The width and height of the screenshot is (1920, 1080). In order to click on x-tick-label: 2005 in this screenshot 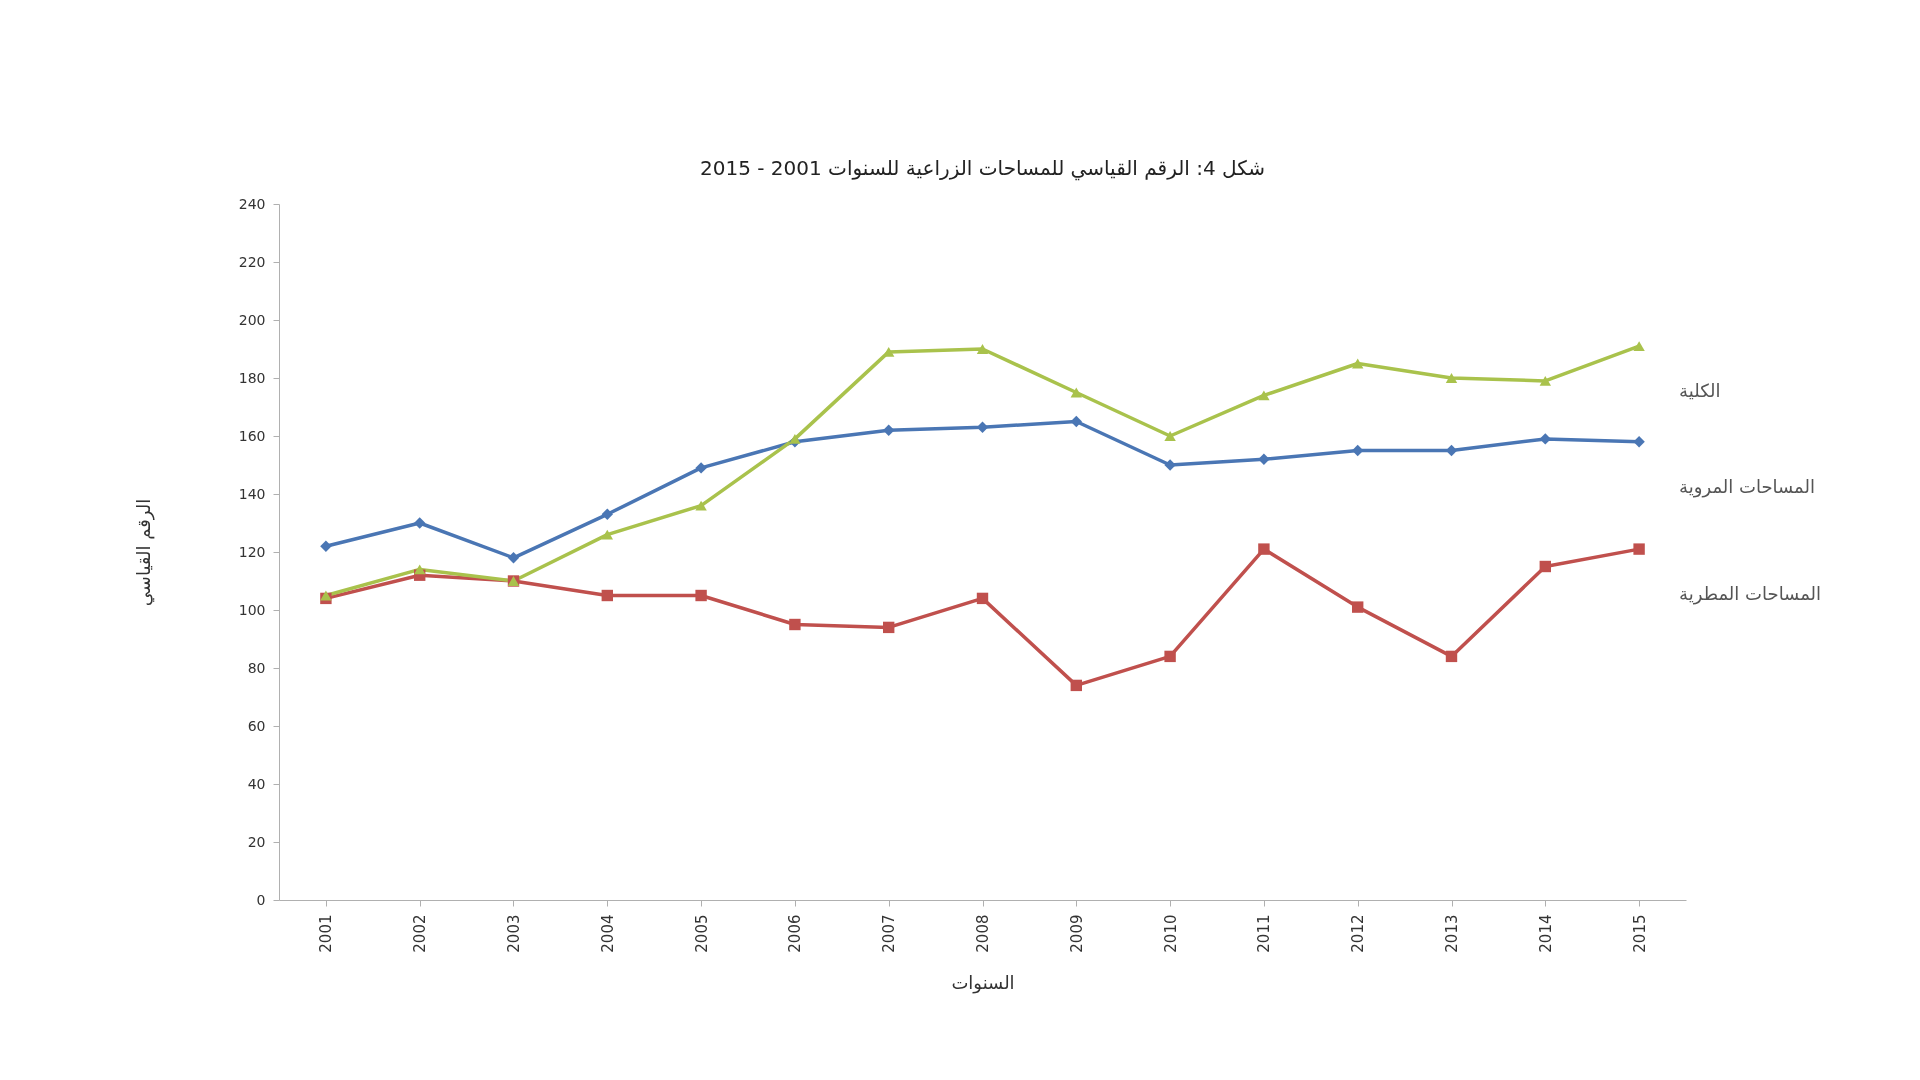, I will do `click(701, 933)`.